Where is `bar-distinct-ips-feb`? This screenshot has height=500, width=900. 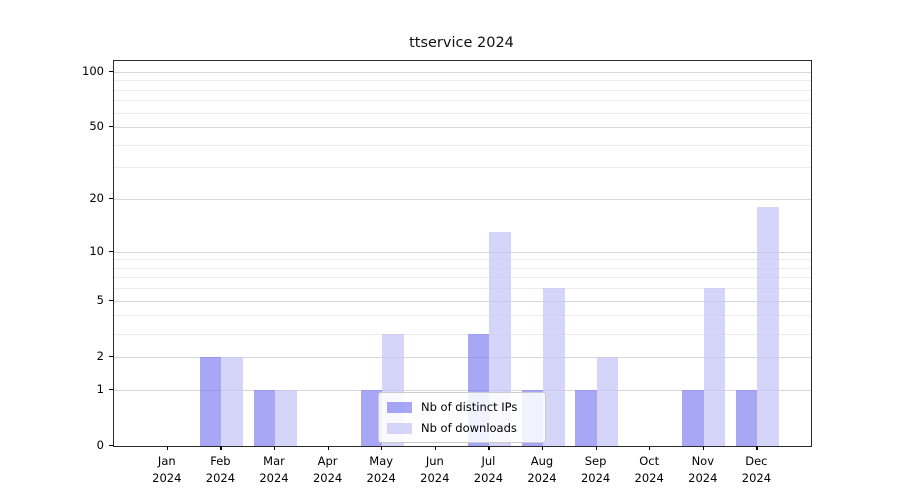
bar-distinct-ips-feb is located at coordinates (210, 401).